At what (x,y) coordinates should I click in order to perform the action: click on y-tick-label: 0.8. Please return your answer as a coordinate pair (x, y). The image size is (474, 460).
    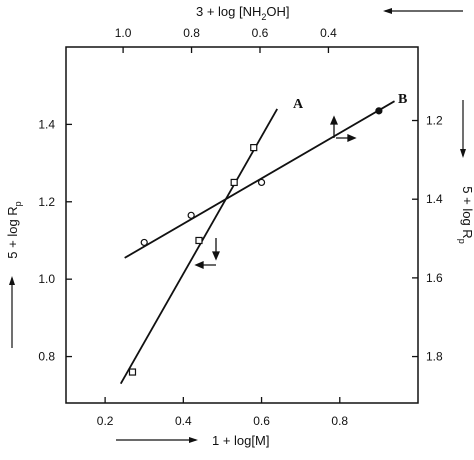
    Looking at the image, I should click on (46, 357).